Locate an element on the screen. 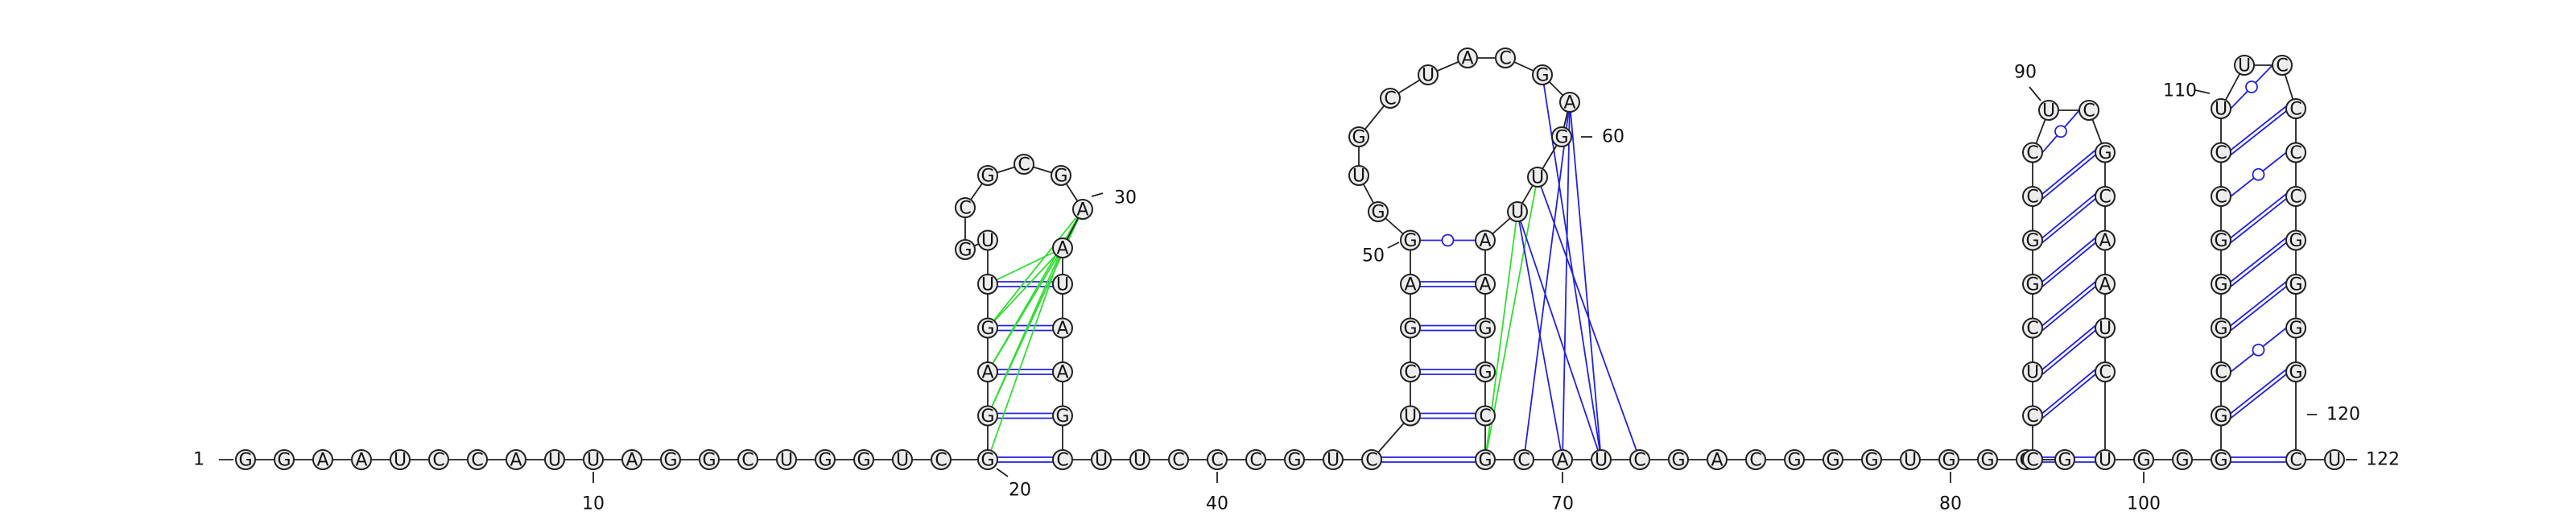 Image resolution: width=2576 pixels, height=516 pixels. nucleotide-56: A is located at coordinates (1467, 58).